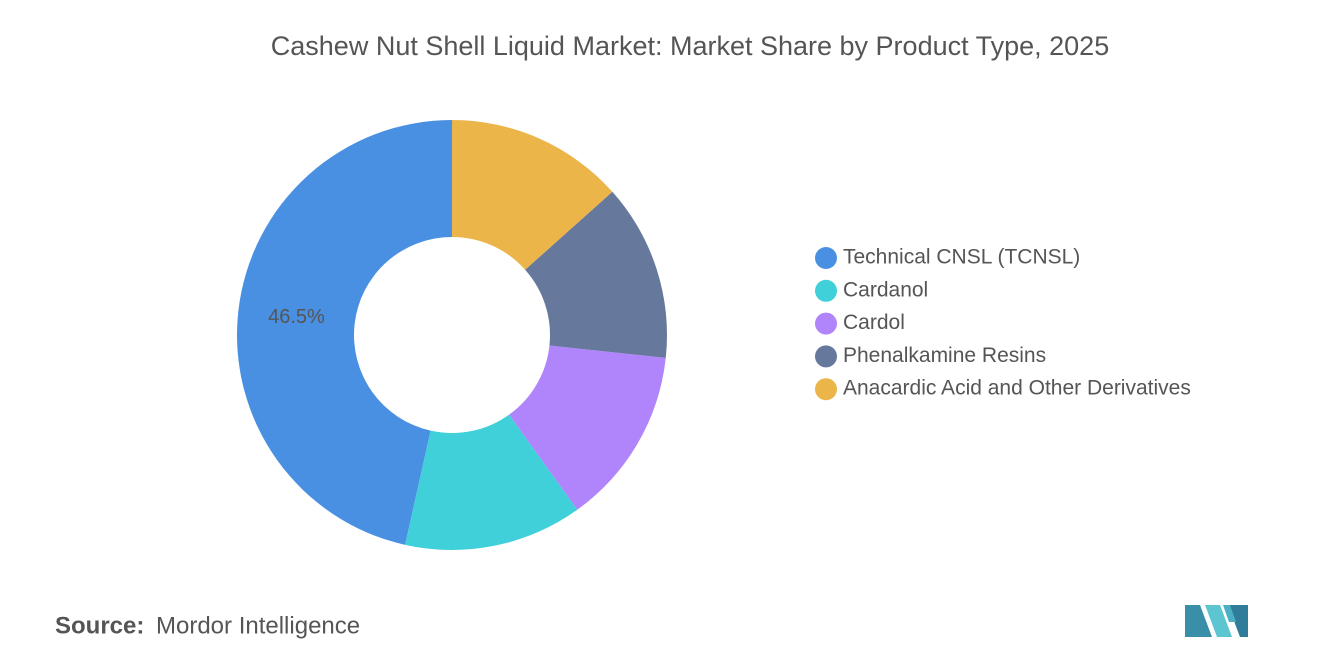 This screenshot has width=1320, height=665. What do you see at coordinates (258, 625) in the screenshot?
I see `source-text: Mordor Intelligence` at bounding box center [258, 625].